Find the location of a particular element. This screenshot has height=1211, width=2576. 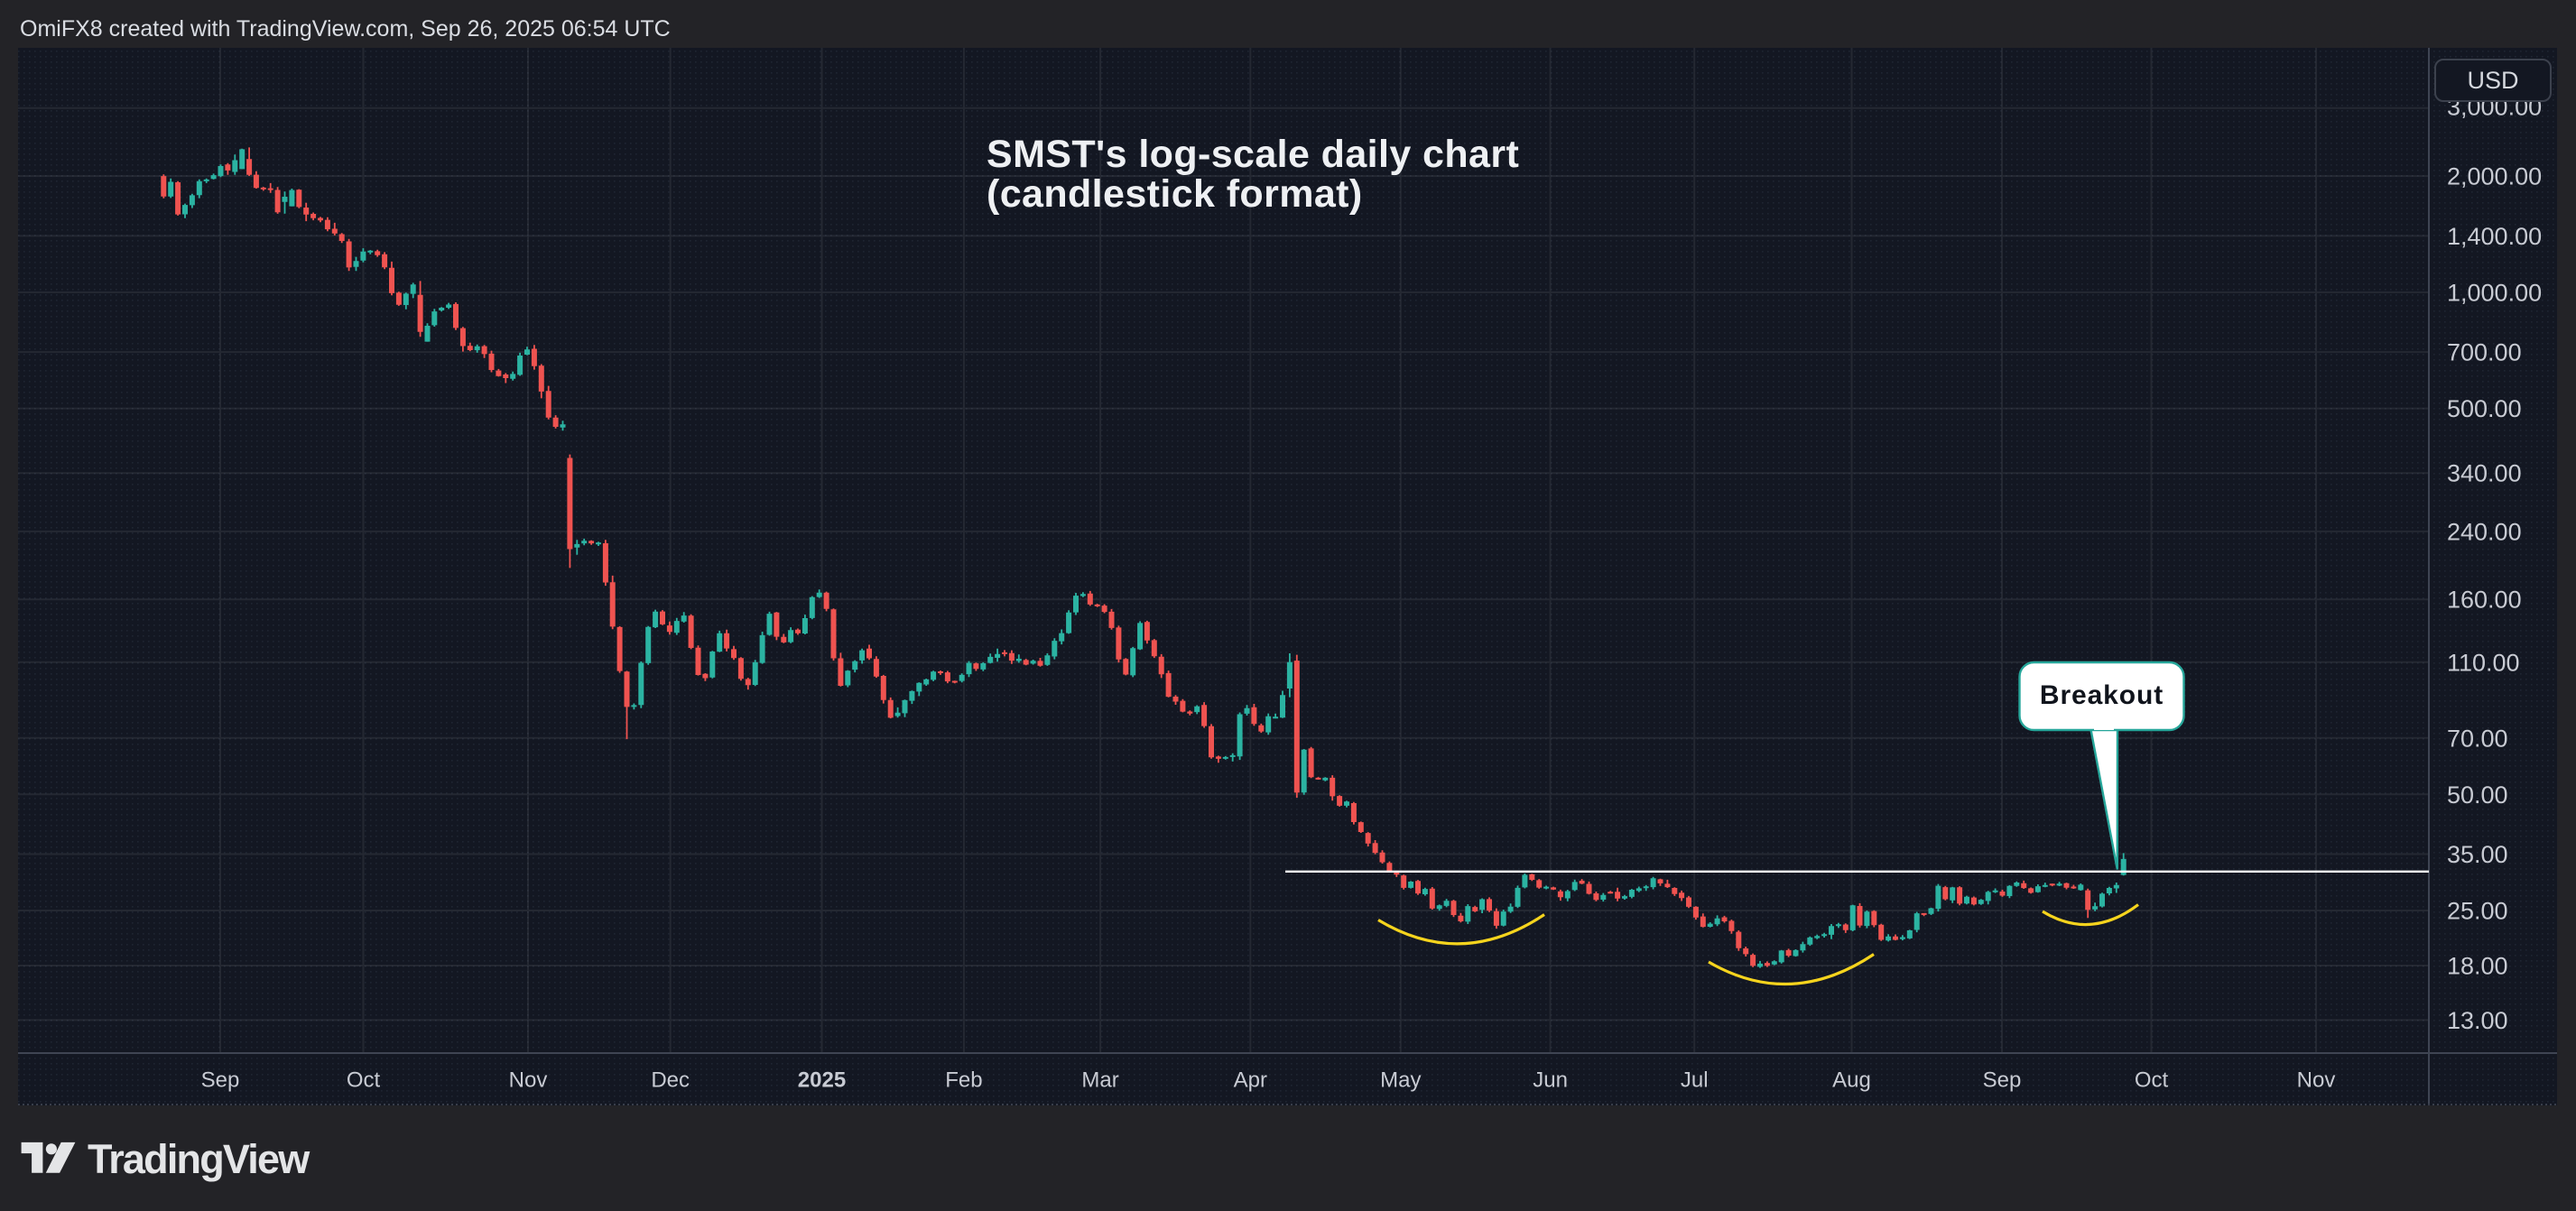

svg-text: 160.00 is located at coordinates (2484, 601).